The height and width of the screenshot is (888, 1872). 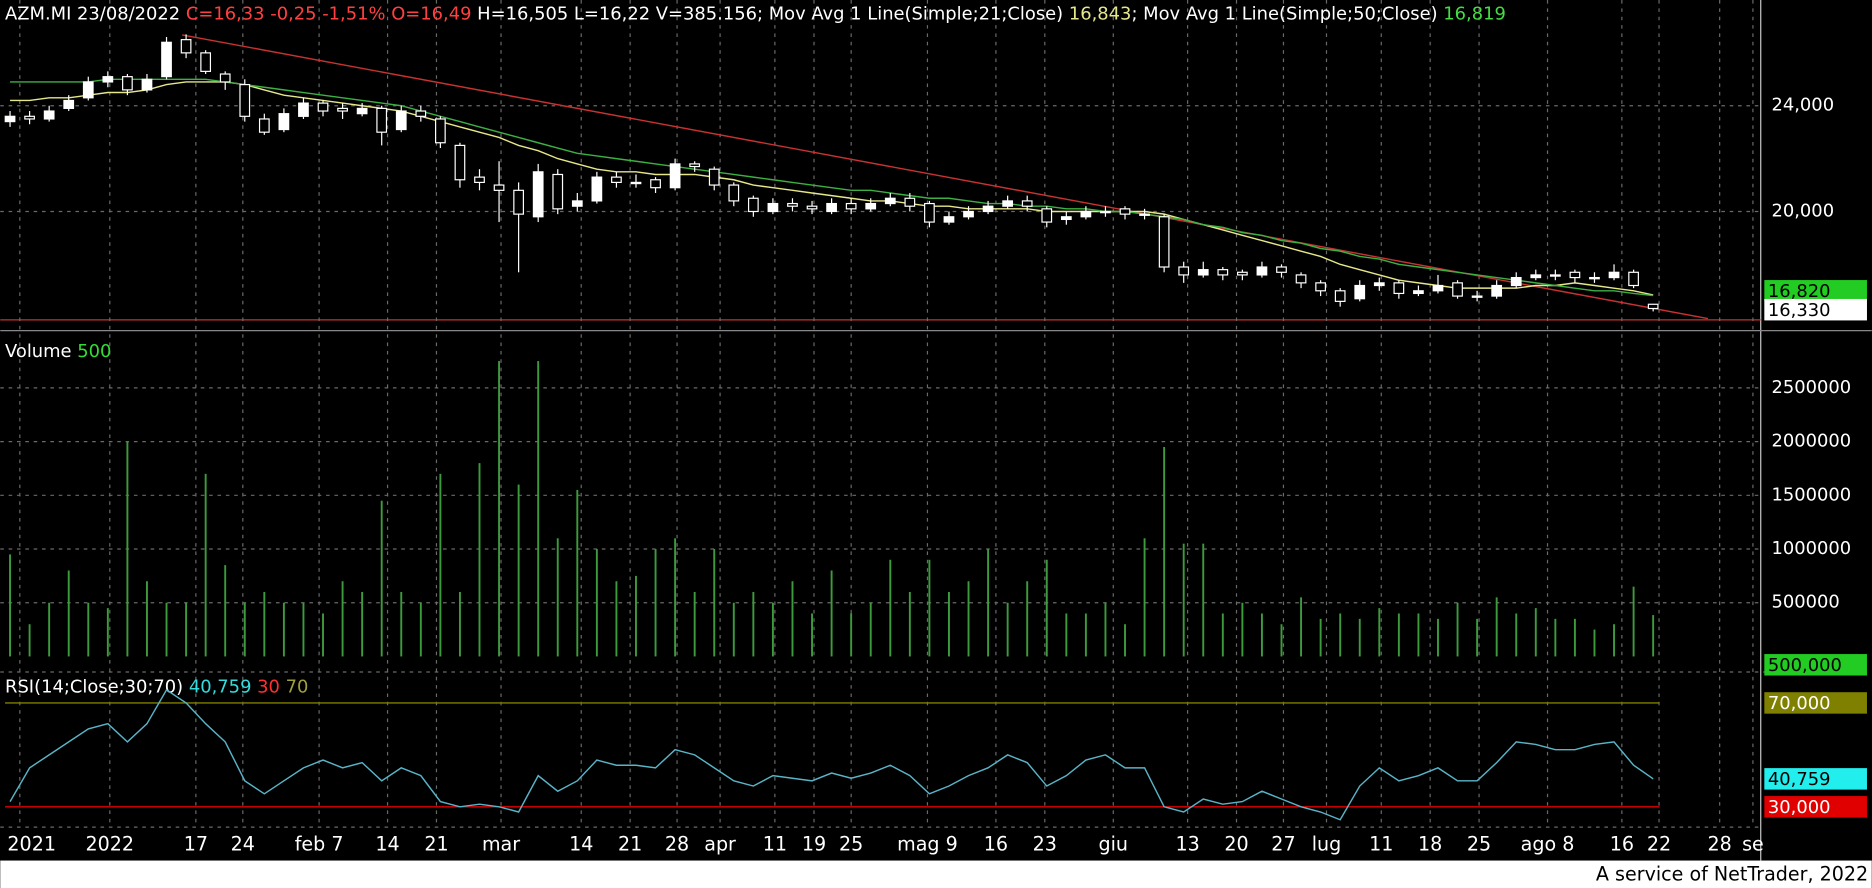 What do you see at coordinates (294, 686) in the screenshot?
I see `title-part: 70` at bounding box center [294, 686].